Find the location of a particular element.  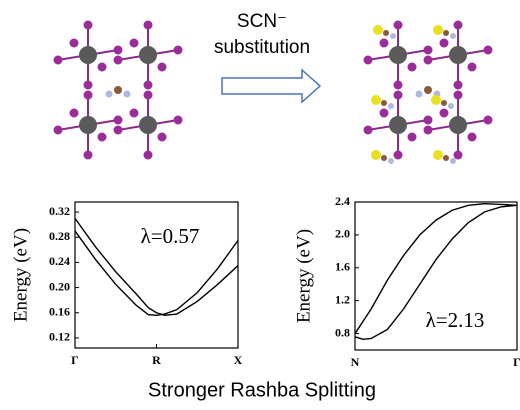

y-tick-label: 0.32 is located at coordinates (59, 211).